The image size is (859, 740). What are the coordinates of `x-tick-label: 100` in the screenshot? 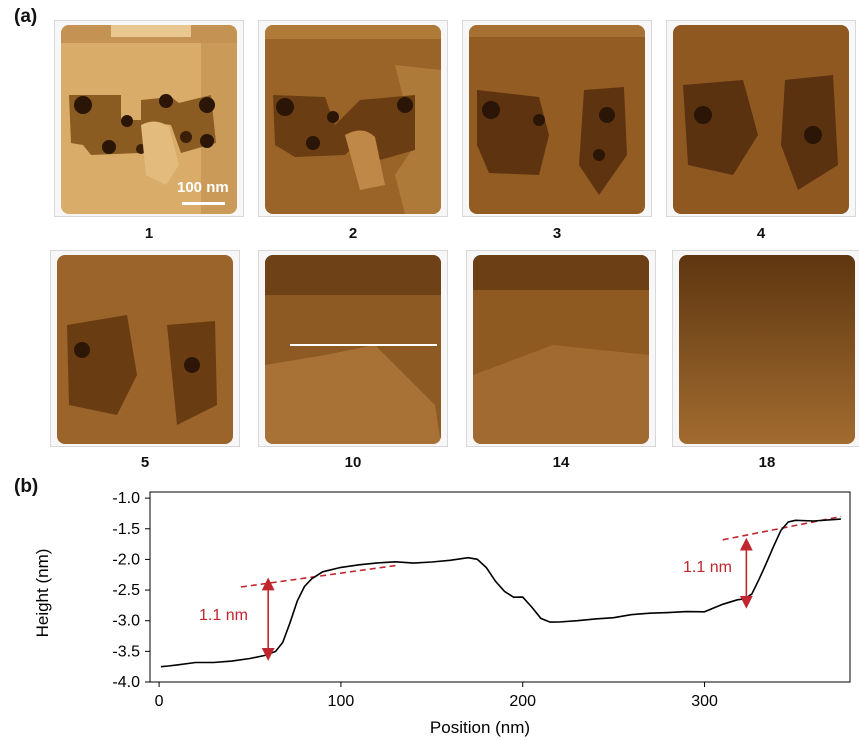 It's located at (341, 701).